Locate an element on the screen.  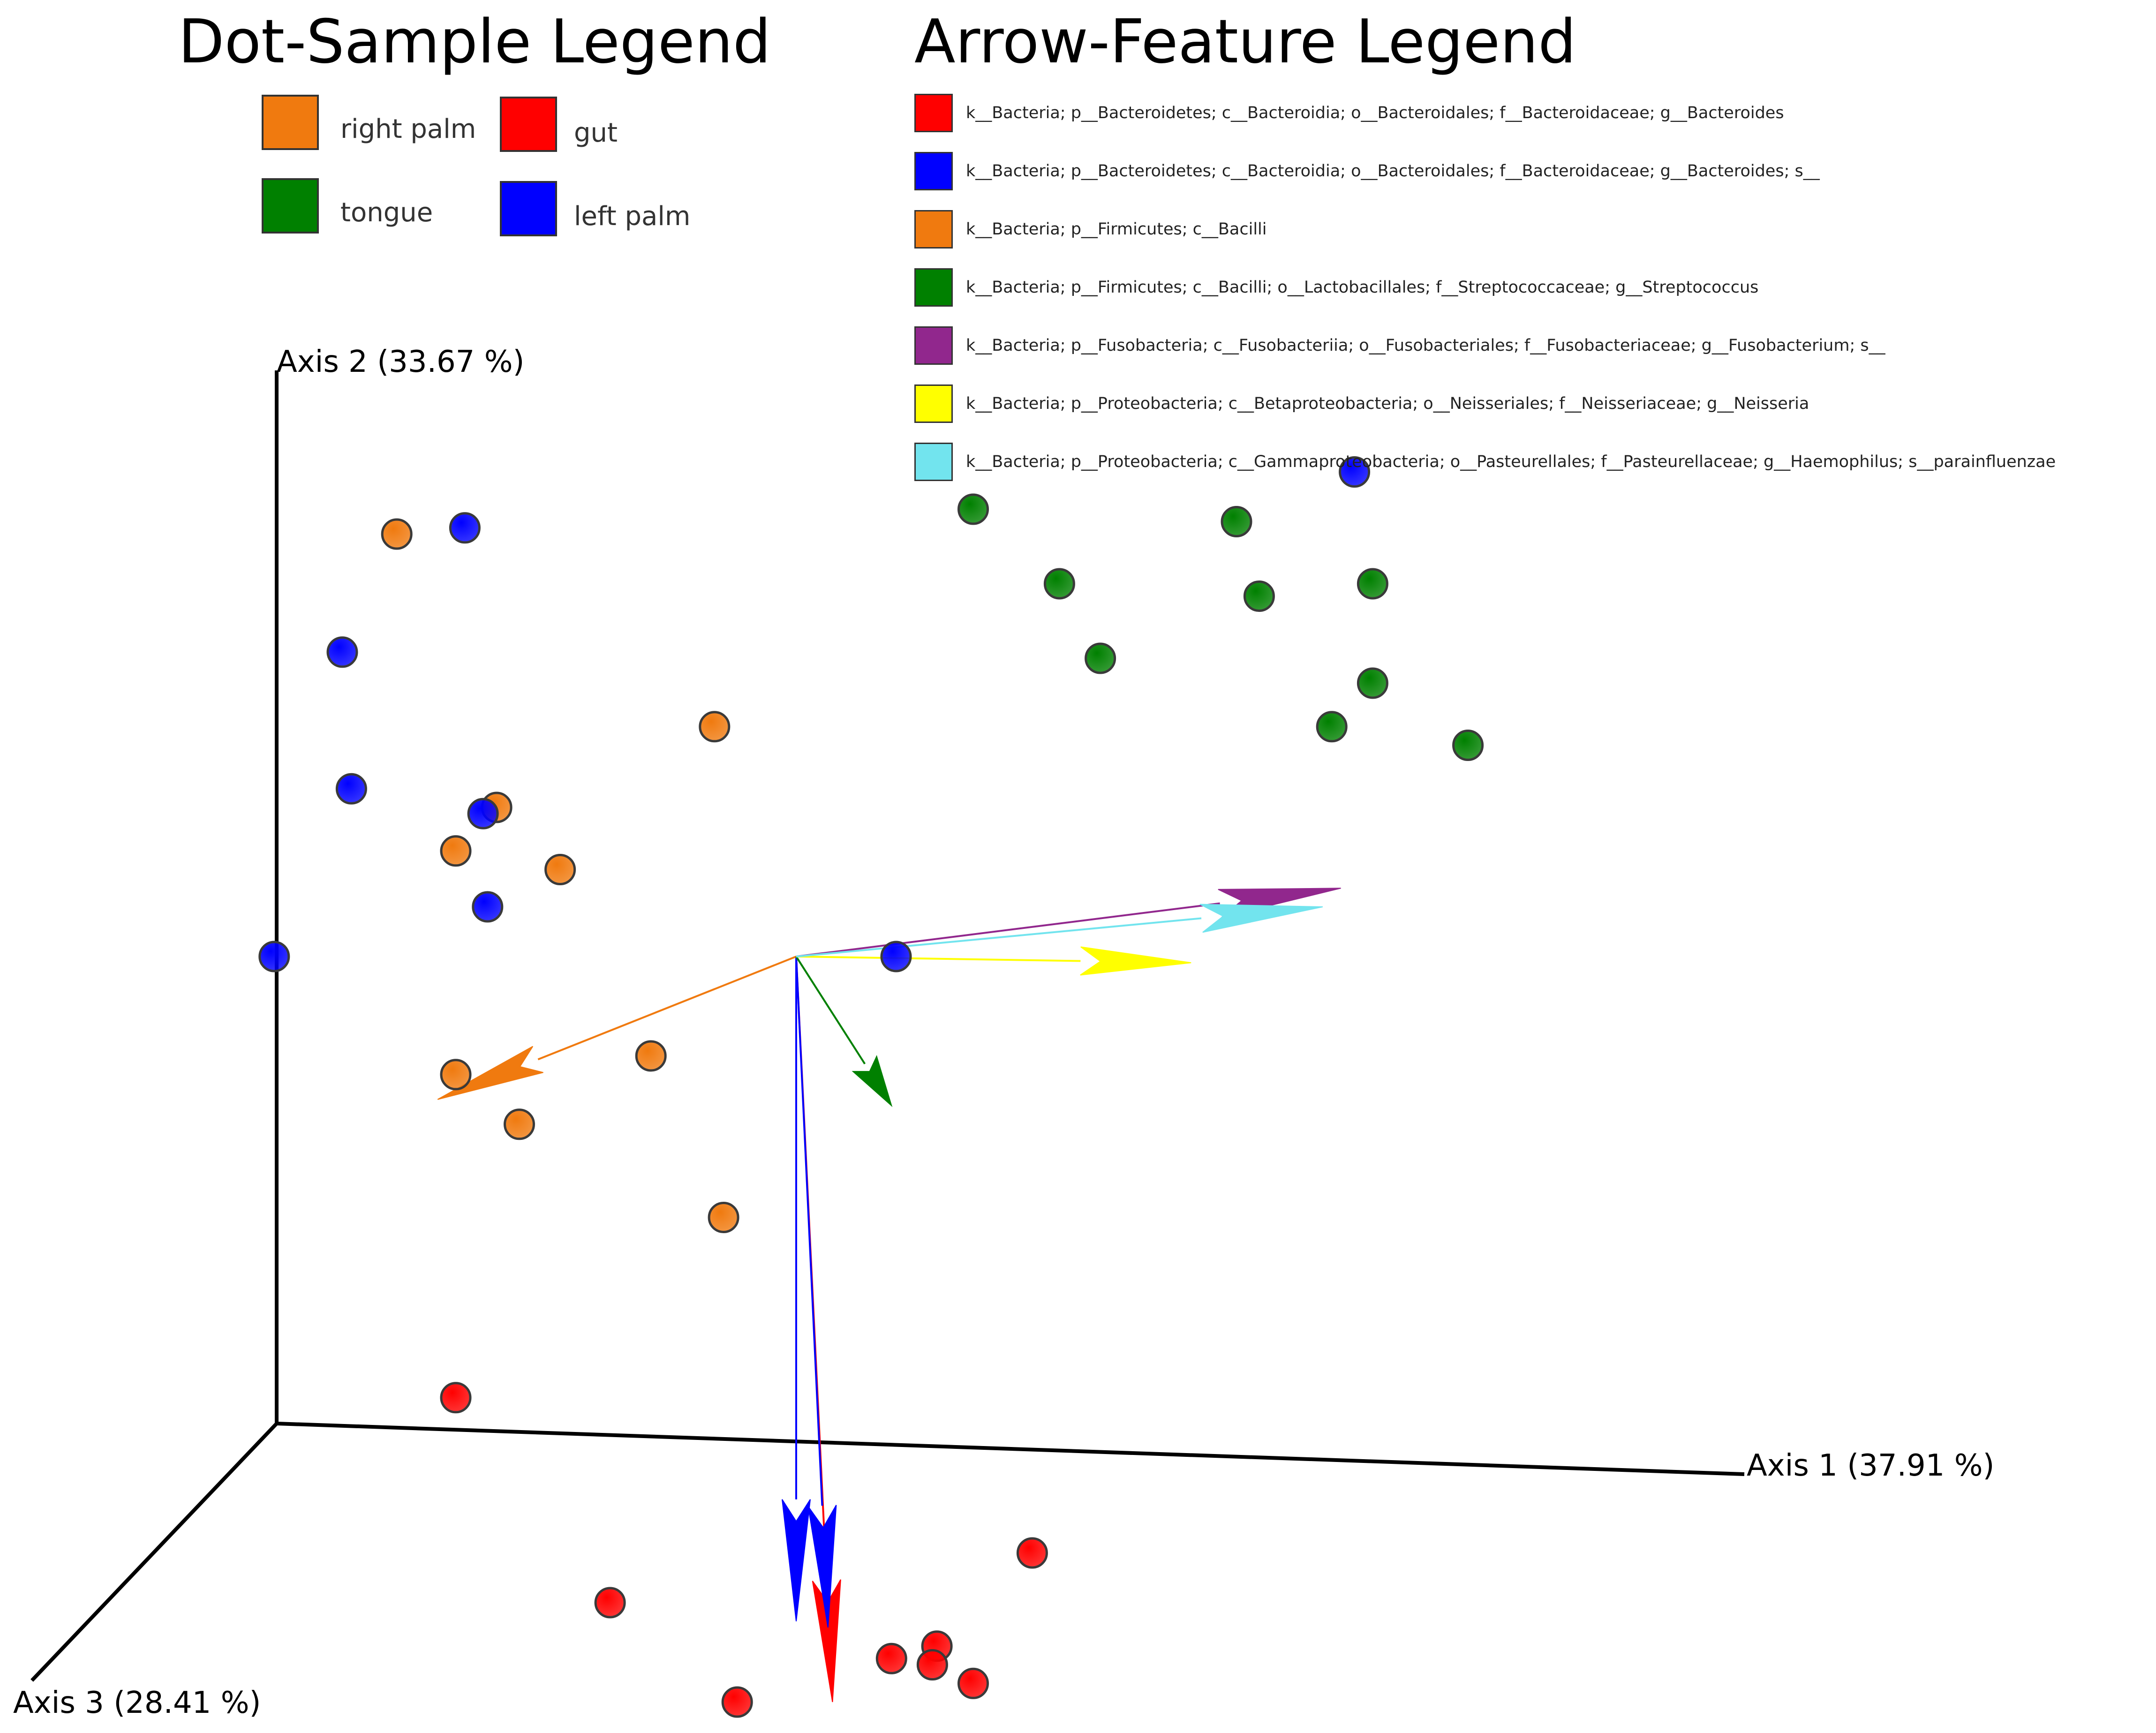
sample-legend-label-tongue: tongue is located at coordinates (386, 212).